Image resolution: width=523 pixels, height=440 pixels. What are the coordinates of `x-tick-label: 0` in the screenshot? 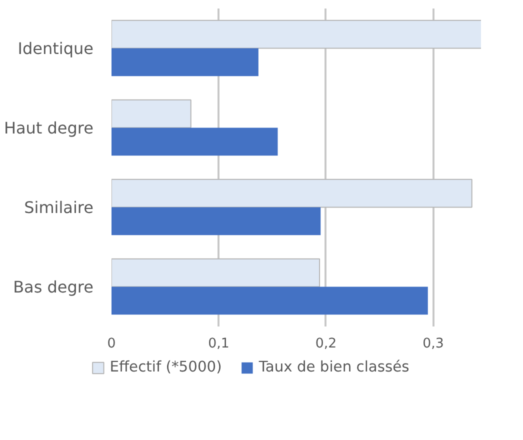 It's located at (111, 344).